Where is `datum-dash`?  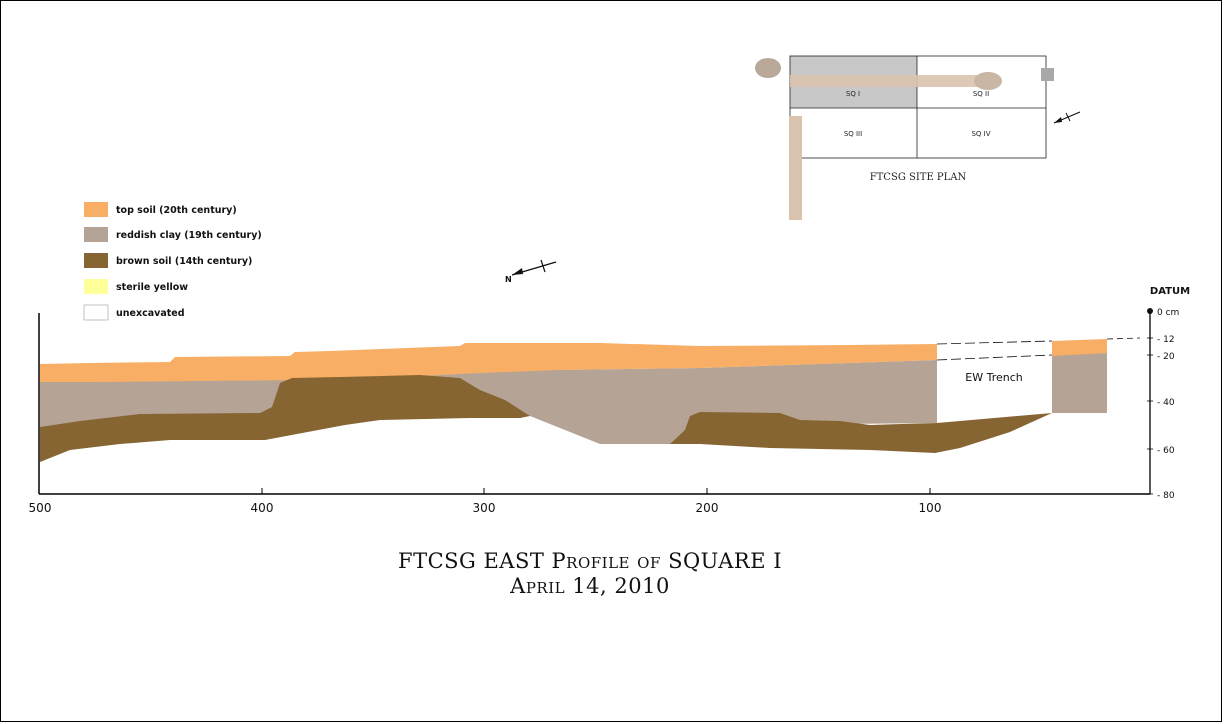
datum-dash is located at coordinates (1123, 338).